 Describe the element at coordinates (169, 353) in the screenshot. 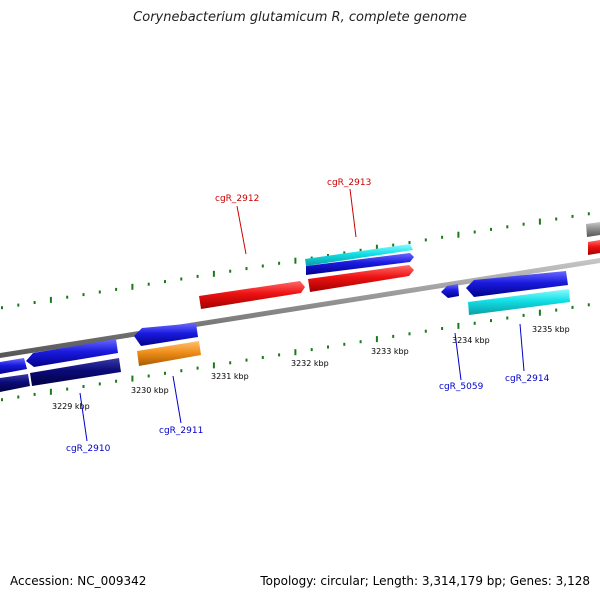

I see `gene-arrow-cgR-2911-cds` at that location.